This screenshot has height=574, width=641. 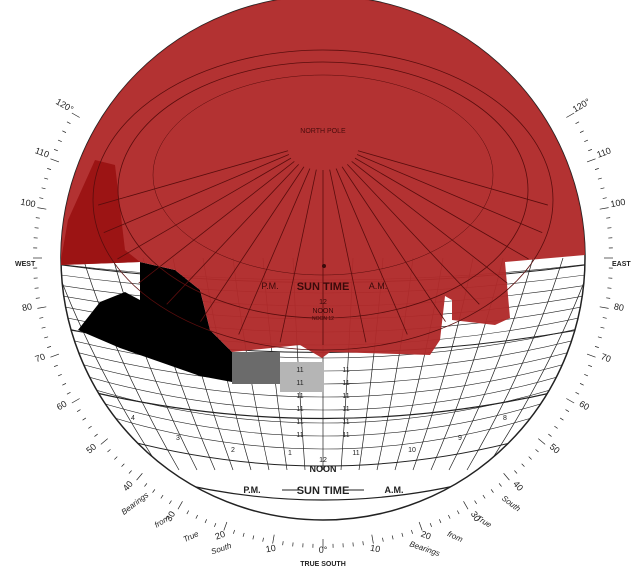 I want to click on upper-noon-label: NOON, so click(x=323, y=311).